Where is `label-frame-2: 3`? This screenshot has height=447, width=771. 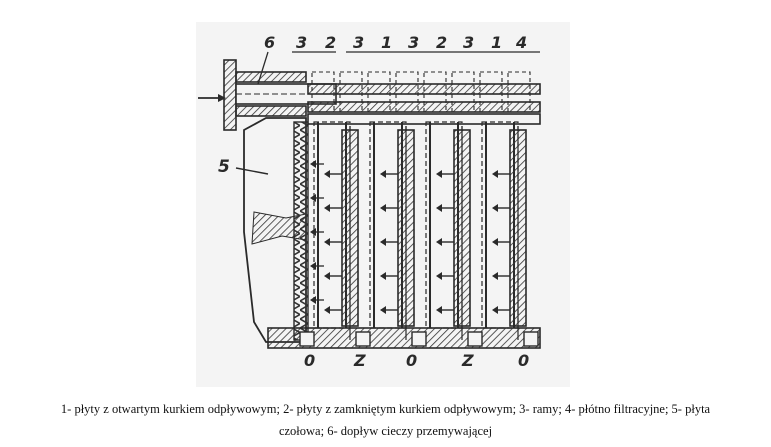
label-frame-2: 3 is located at coordinates (358, 42).